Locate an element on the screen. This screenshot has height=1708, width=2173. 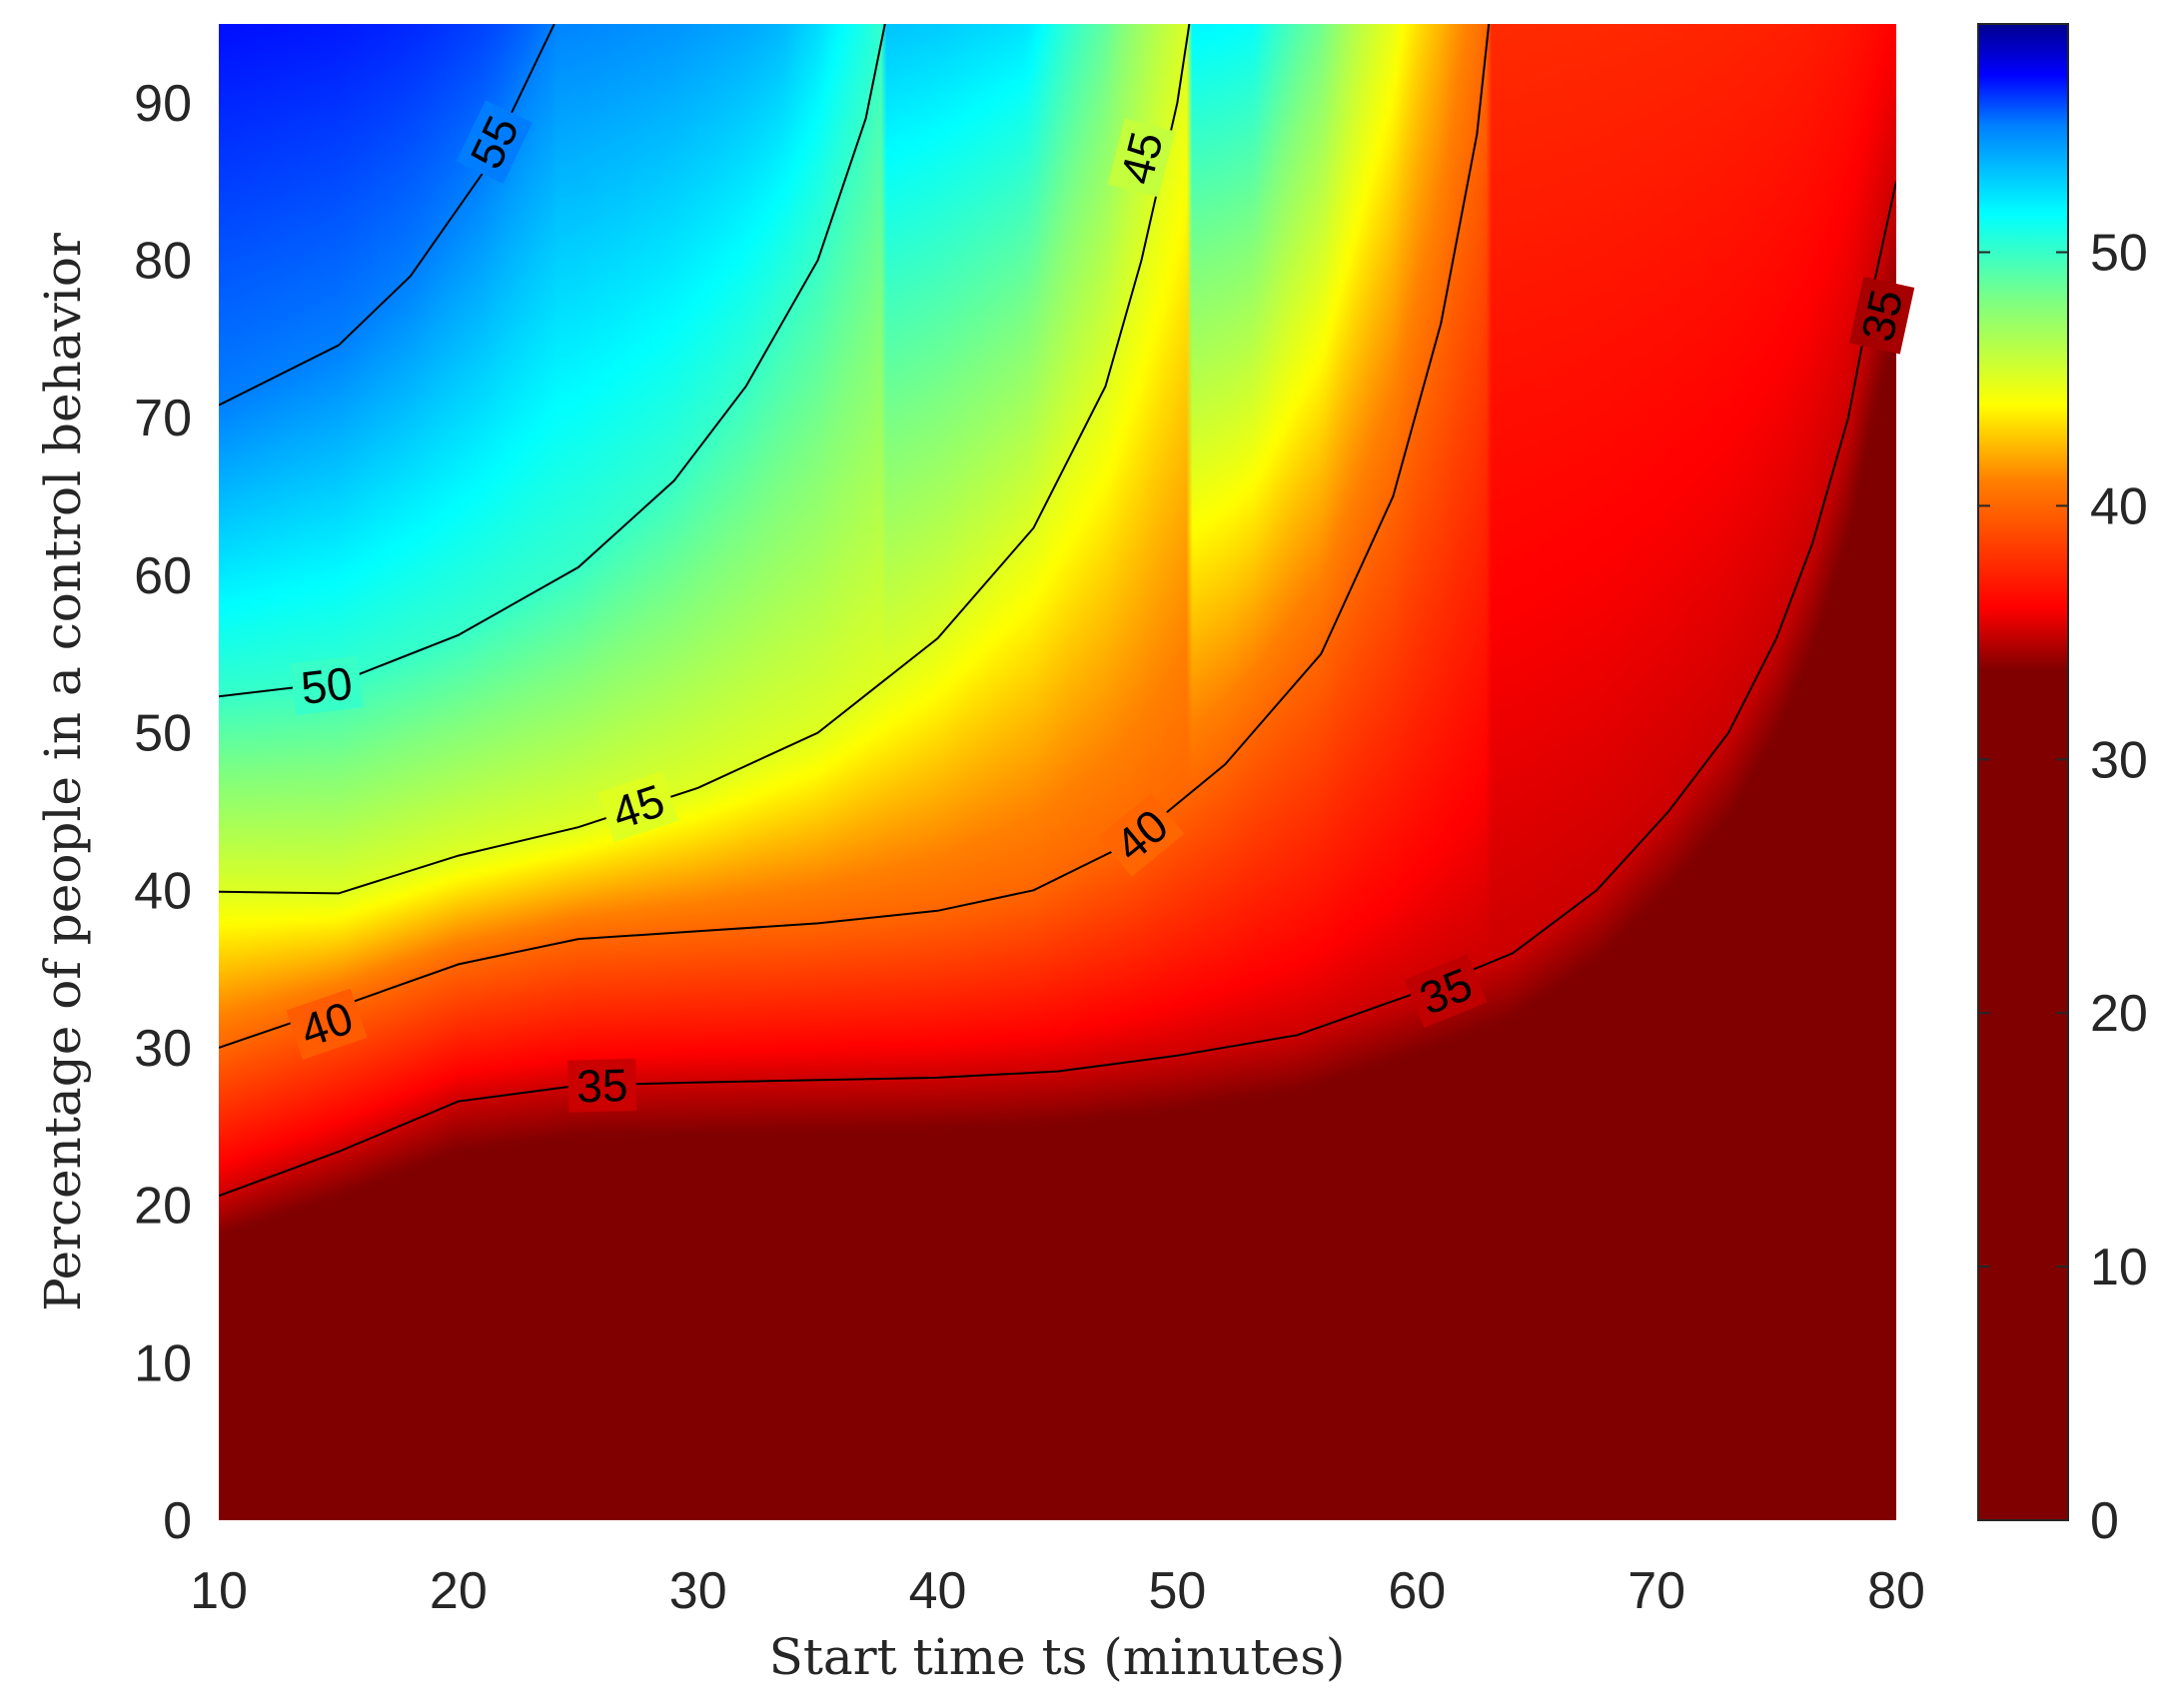
y-tick-label: 70 is located at coordinates (163, 418).